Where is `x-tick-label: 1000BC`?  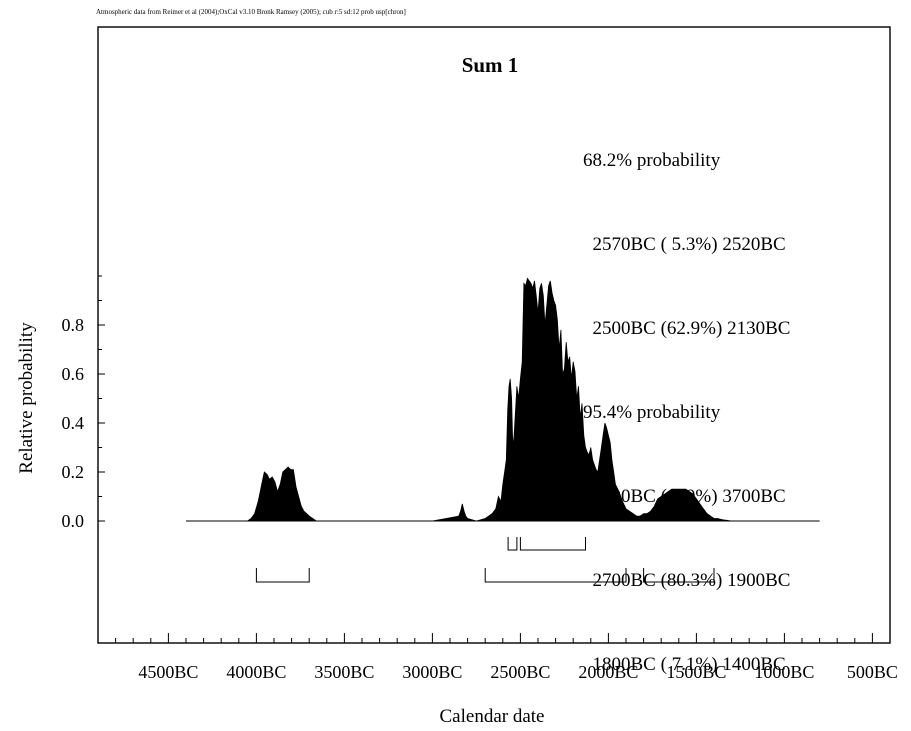 x-tick-label: 1000BC is located at coordinates (784, 672).